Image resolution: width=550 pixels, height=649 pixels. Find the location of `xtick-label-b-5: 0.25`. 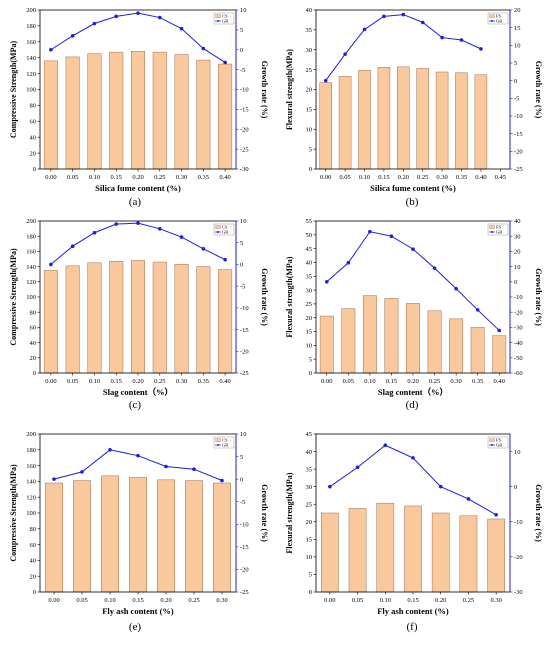

xtick-label-b-5: 0.25 is located at coordinates (422, 177).